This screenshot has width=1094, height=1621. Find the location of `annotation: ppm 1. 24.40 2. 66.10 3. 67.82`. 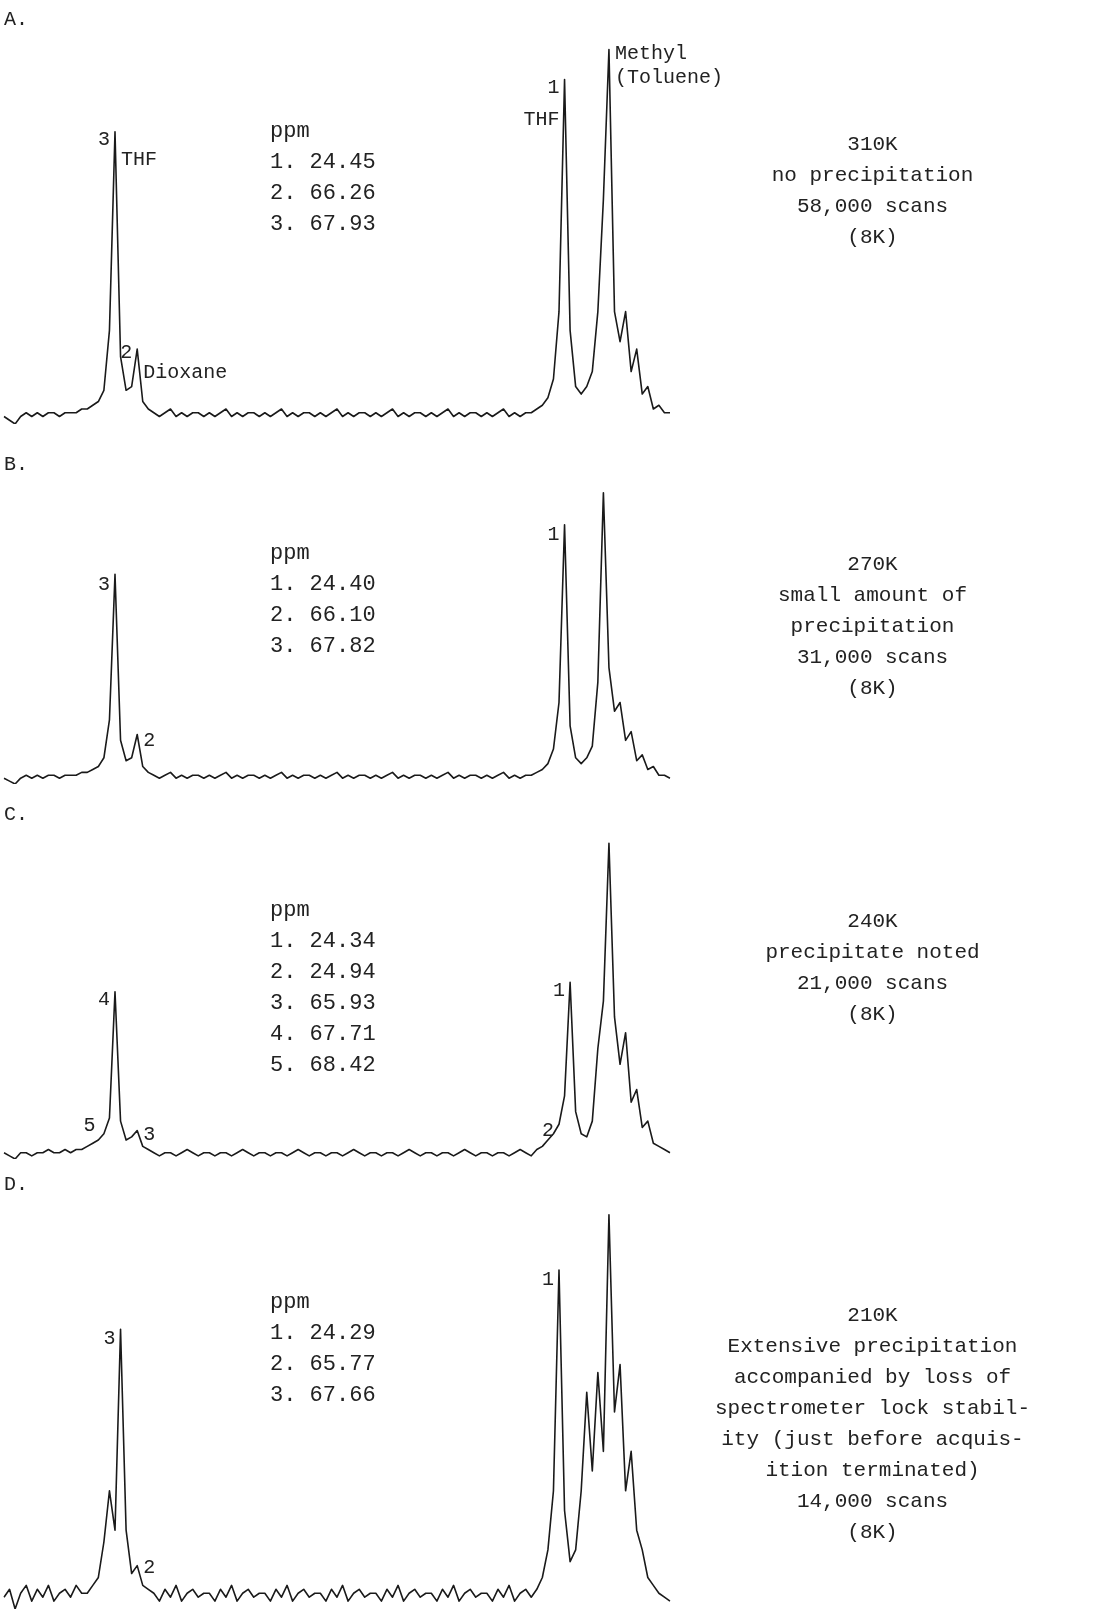

annotation: ppm 1. 24.40 2. 66.10 3. 67.82 is located at coordinates (323, 601).